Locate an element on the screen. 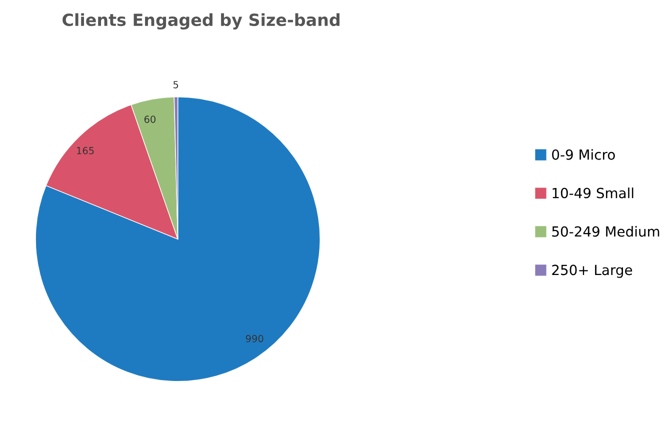 The height and width of the screenshot is (427, 671). data-label: 5 is located at coordinates (175, 84).